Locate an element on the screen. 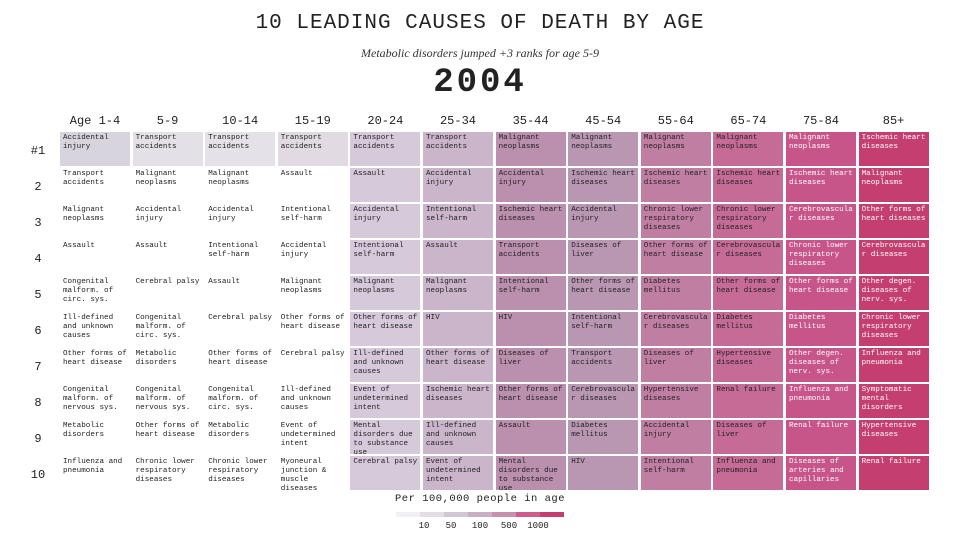 This screenshot has width=960, height=540. rank-label: 3 is located at coordinates (38, 223).